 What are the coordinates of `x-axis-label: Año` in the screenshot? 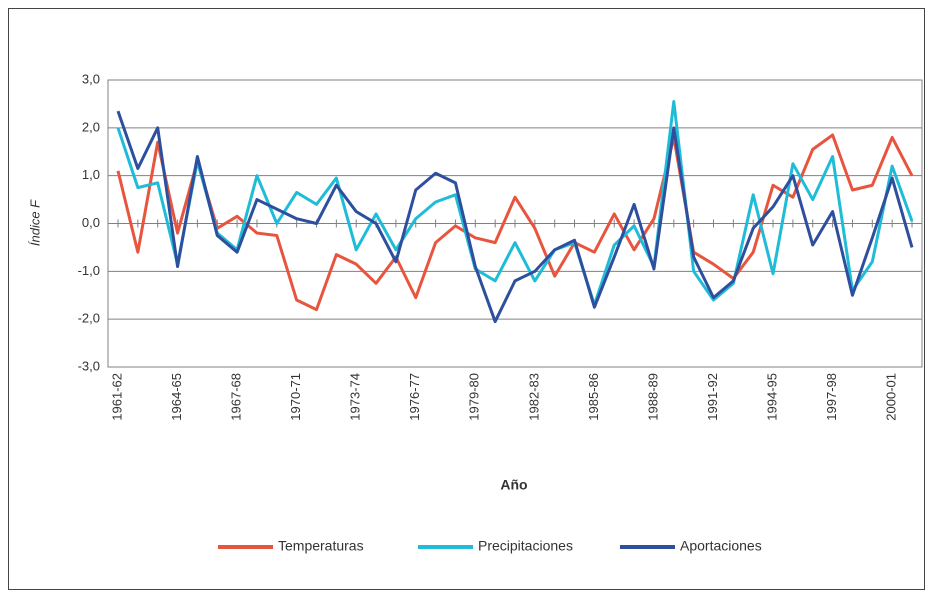 It's located at (513, 485).